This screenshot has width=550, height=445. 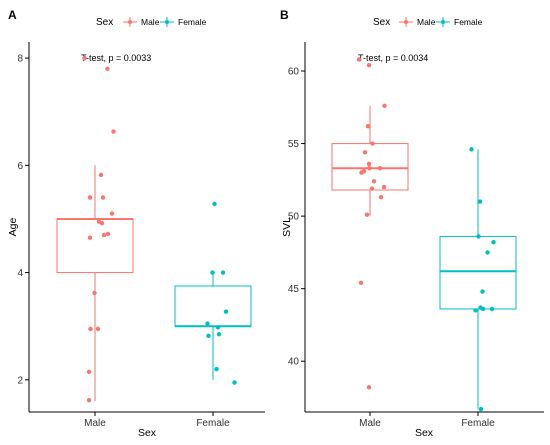 I want to click on y-tick-label: 55, so click(x=294, y=144).